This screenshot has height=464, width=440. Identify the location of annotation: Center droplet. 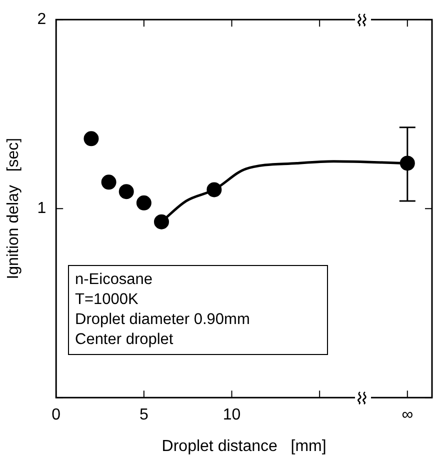
(124, 340).